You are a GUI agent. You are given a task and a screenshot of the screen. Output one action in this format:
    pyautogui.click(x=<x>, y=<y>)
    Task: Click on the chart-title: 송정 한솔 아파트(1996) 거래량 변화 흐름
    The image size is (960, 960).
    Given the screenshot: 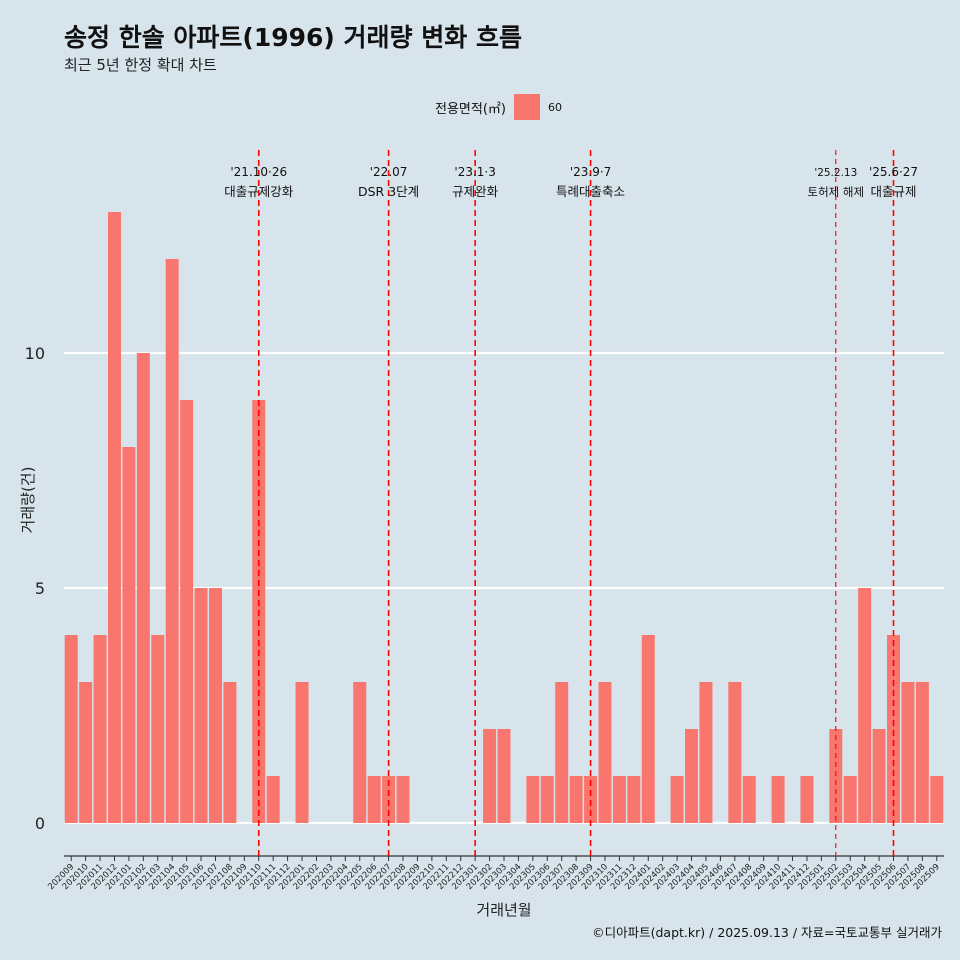 What is the action you would take?
    pyautogui.click(x=293, y=37)
    